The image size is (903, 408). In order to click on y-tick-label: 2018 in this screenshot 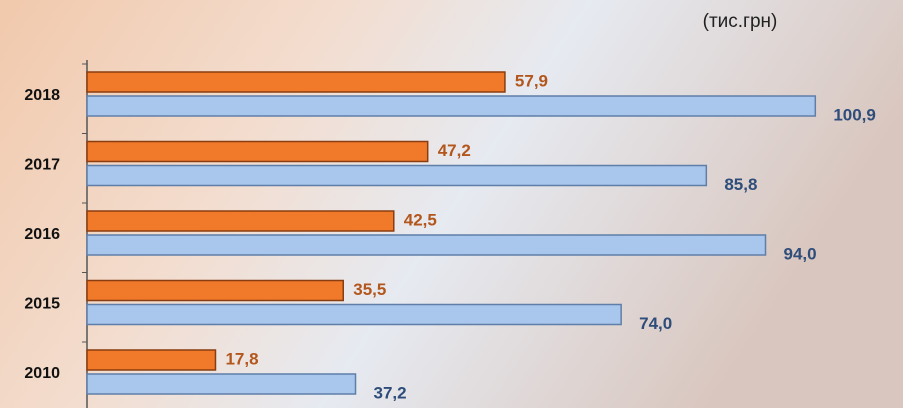, I will do `click(42, 95)`.